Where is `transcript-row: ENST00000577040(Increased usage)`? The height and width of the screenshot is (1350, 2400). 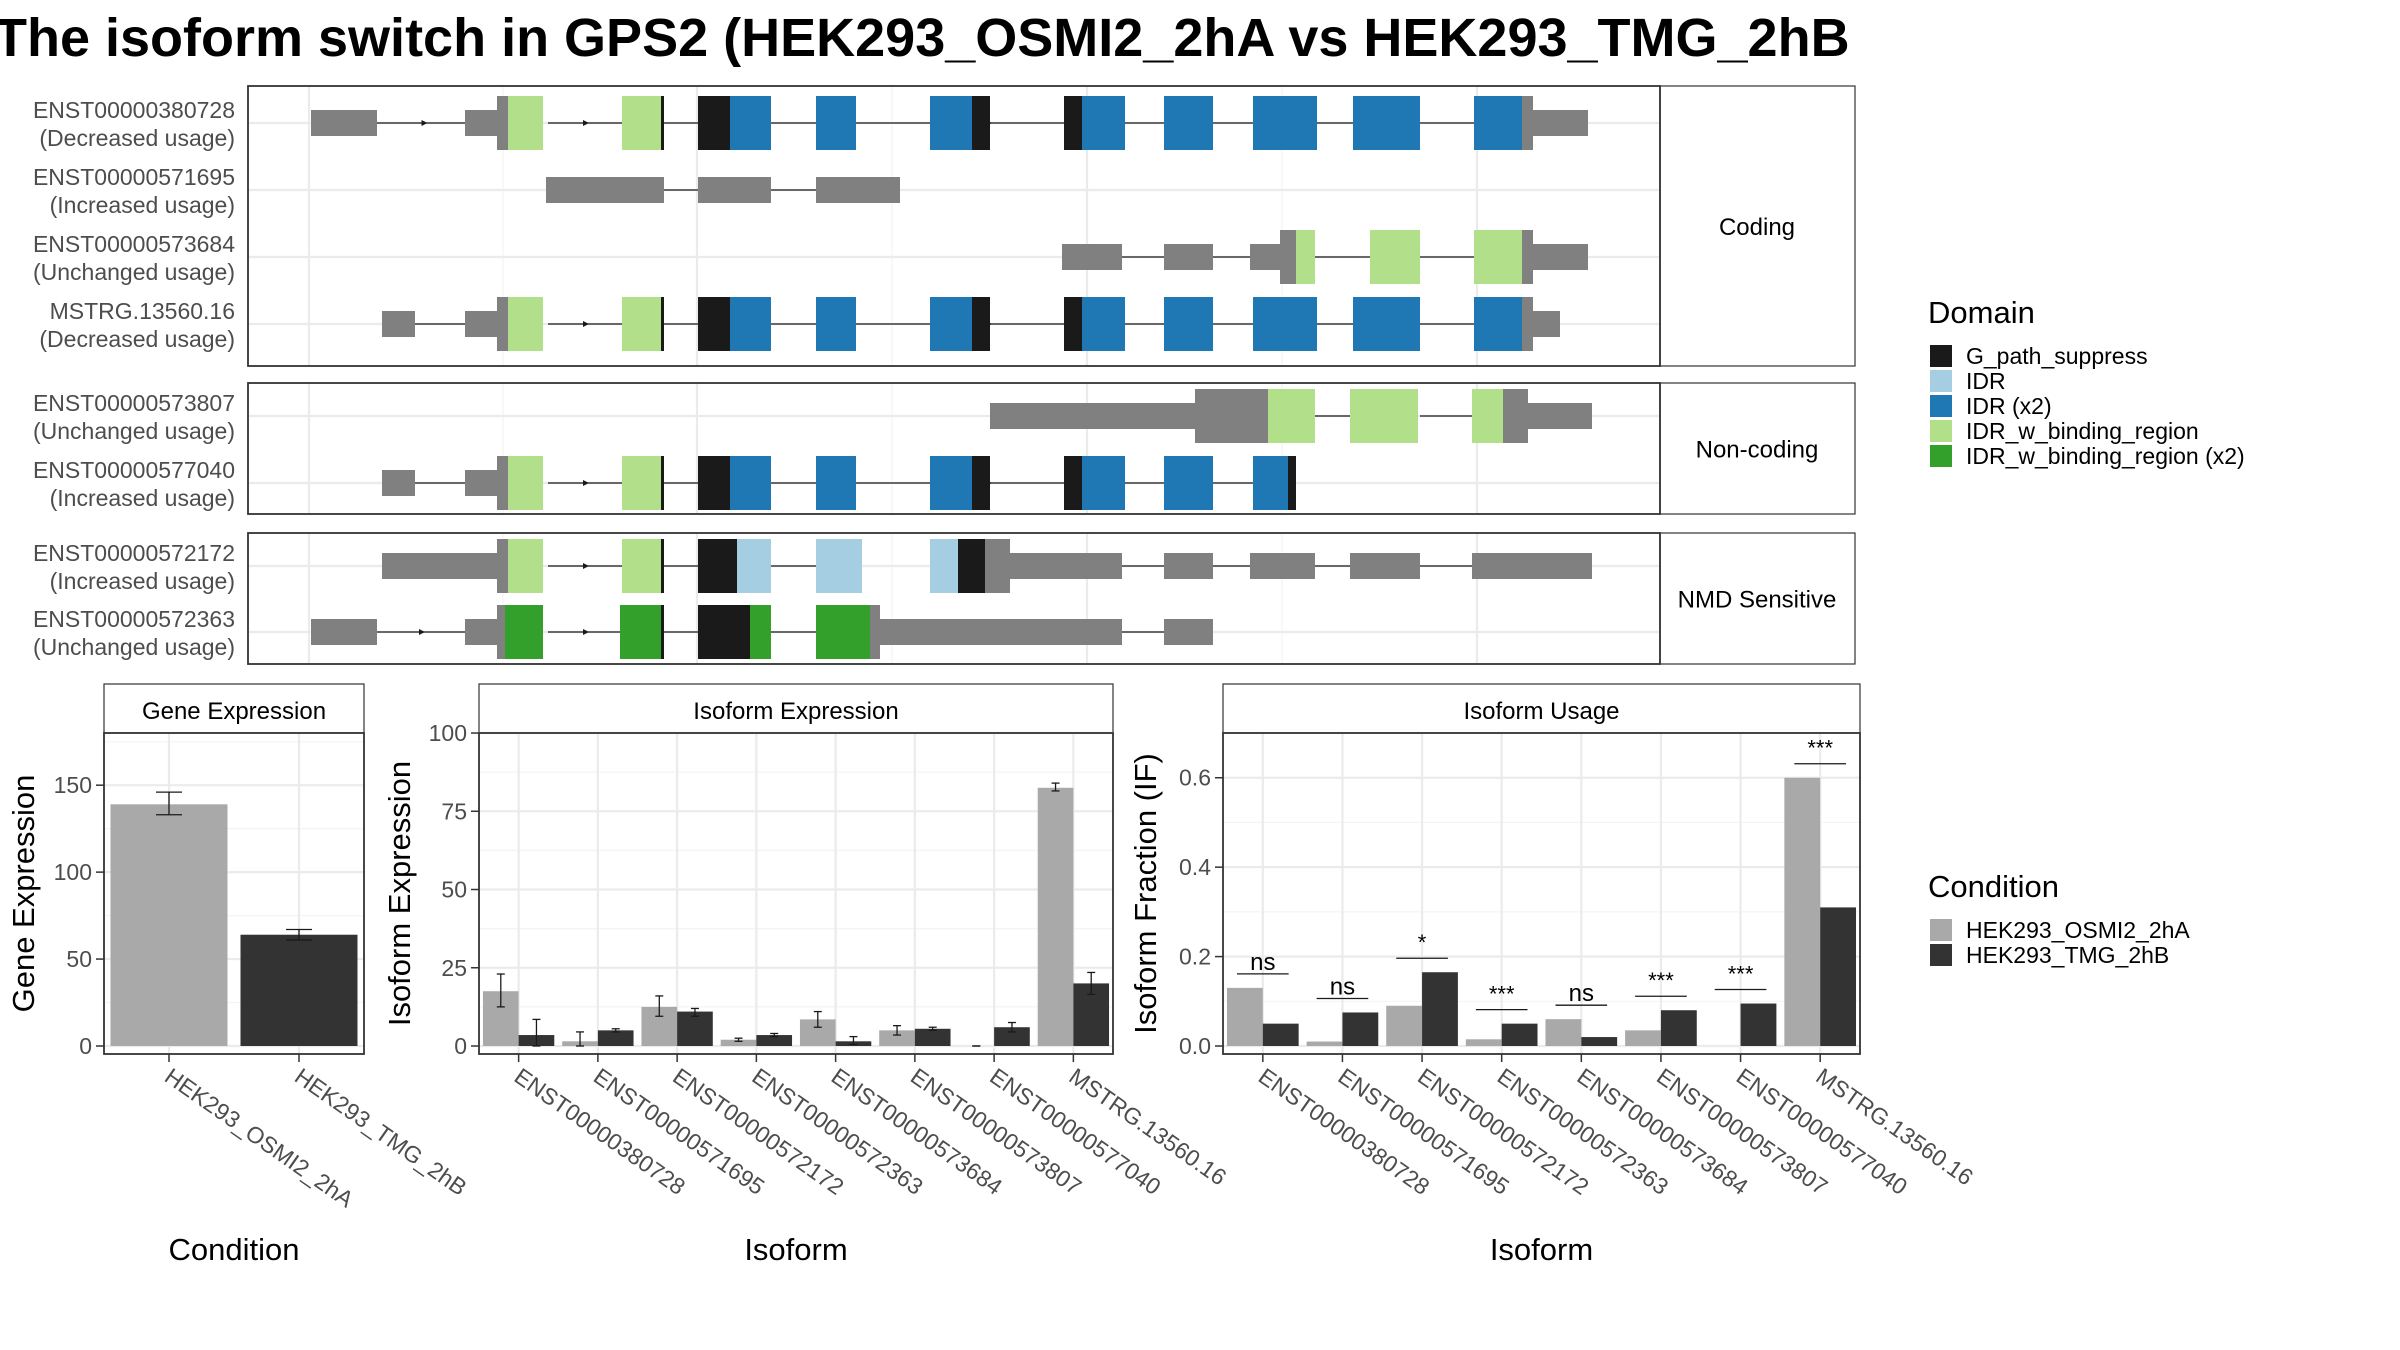
transcript-row: ENST00000577040(Increased usage) is located at coordinates (664, 483).